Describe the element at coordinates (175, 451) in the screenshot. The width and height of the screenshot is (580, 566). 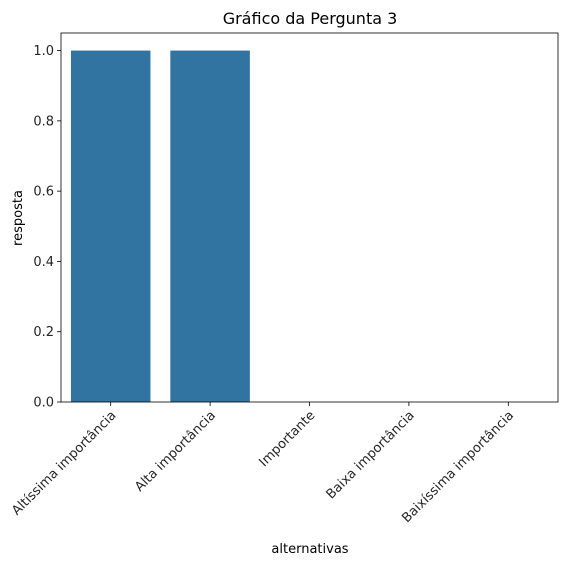
I see `x-tick-label: Alta importância` at that location.